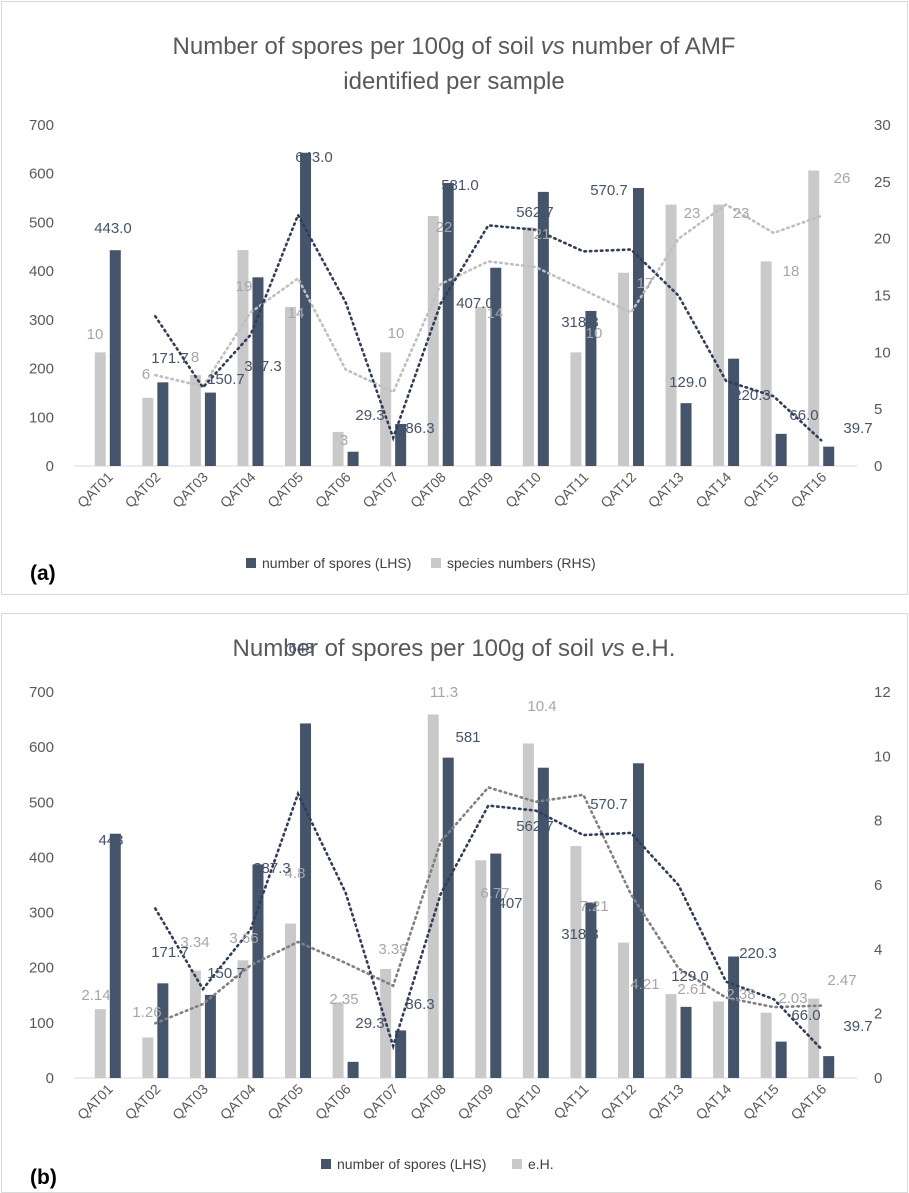 The image size is (909, 1193). What do you see at coordinates (878, 409) in the screenshot?
I see `right-axis-tick: 5` at bounding box center [878, 409].